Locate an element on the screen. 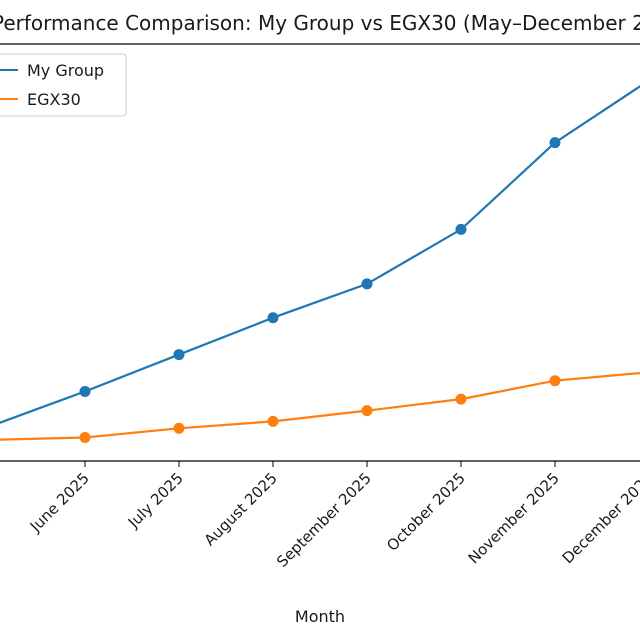 The height and width of the screenshot is (640, 640). x-tick-label: December 2025 is located at coordinates (599, 518).